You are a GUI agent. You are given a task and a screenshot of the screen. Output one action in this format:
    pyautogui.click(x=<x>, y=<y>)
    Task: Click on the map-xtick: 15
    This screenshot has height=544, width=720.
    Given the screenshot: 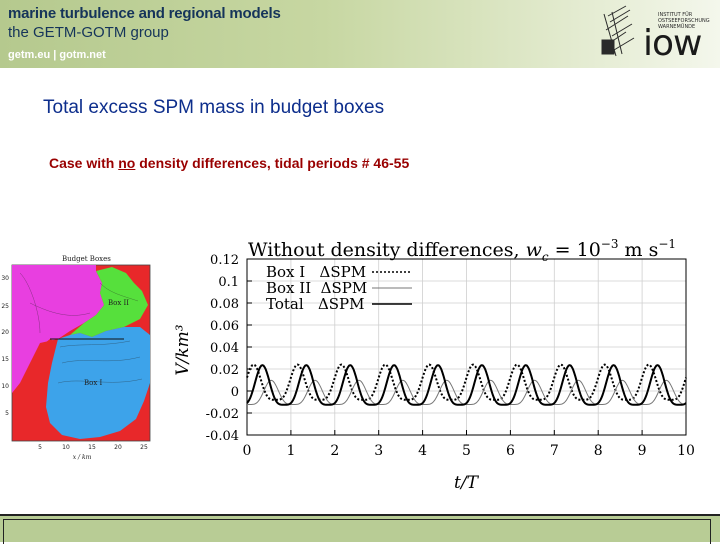 What is the action you would take?
    pyautogui.click(x=92, y=447)
    